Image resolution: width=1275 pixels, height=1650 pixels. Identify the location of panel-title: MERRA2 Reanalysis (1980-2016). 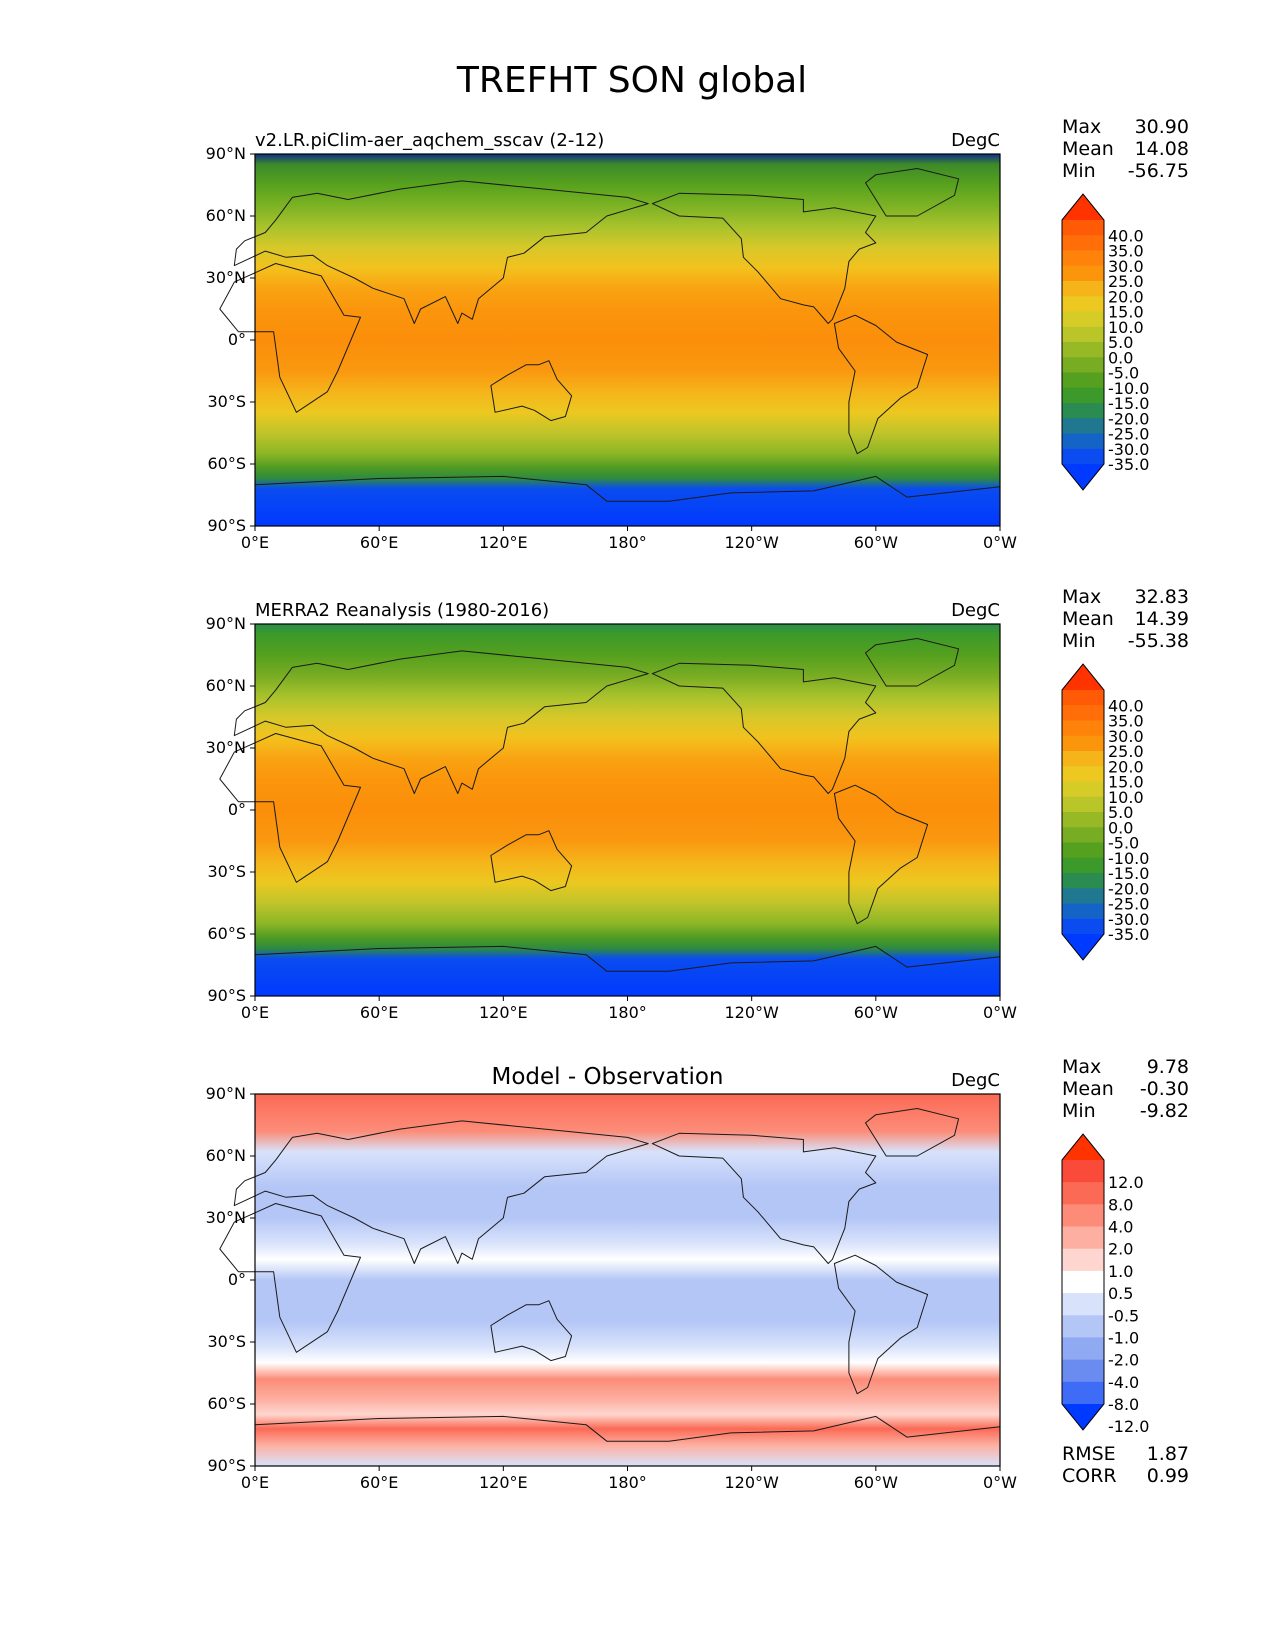
(402, 610).